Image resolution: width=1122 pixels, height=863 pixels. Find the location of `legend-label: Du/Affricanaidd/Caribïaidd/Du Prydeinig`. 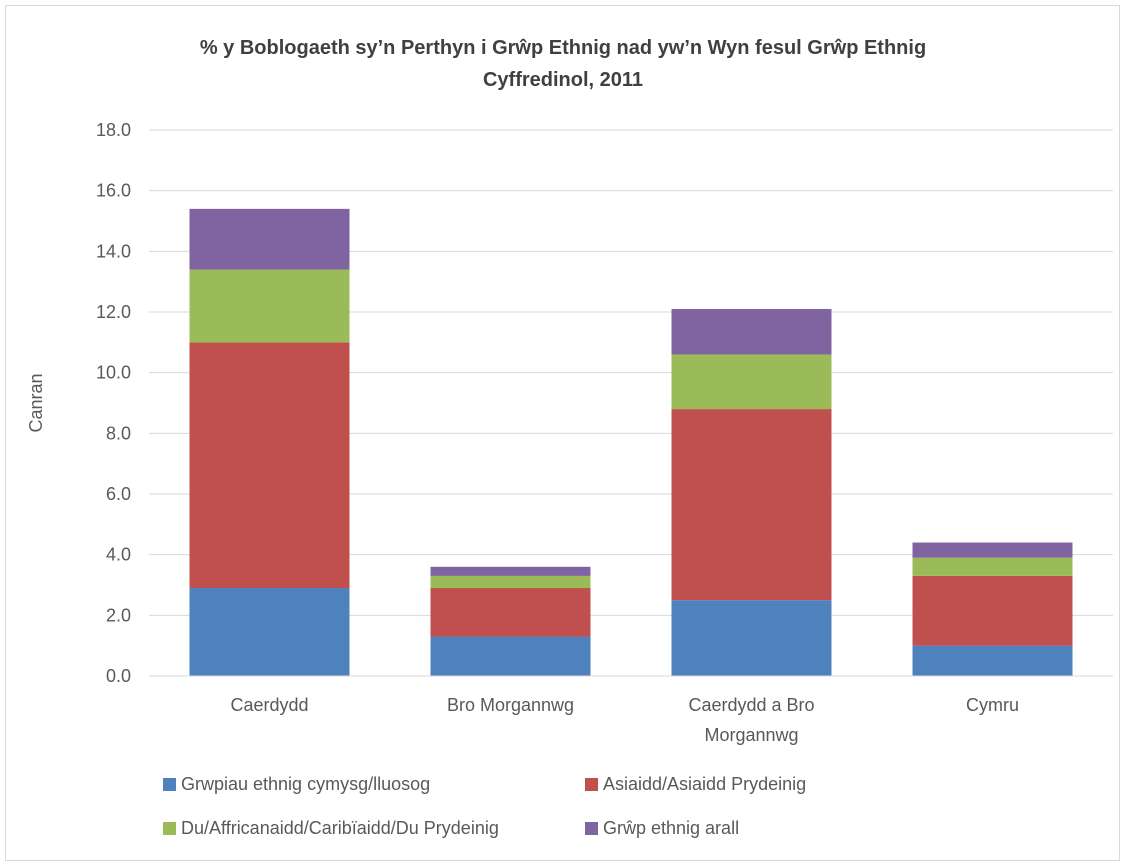

legend-label: Du/Affricanaidd/Caribïaidd/Du Prydeinig is located at coordinates (340, 828).